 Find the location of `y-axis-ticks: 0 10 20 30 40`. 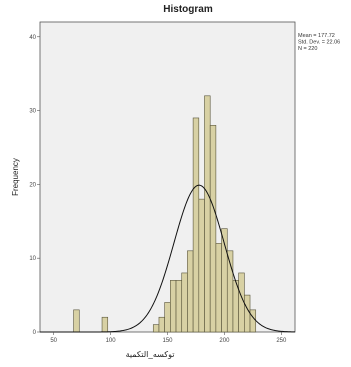

y-axis-ticks: 0 10 20 30 40 is located at coordinates (34, 185).